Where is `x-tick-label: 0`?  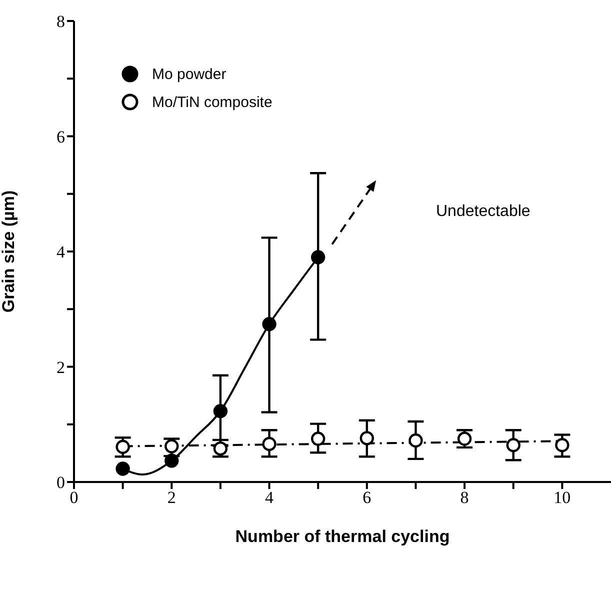 x-tick-label: 0 is located at coordinates (74, 498).